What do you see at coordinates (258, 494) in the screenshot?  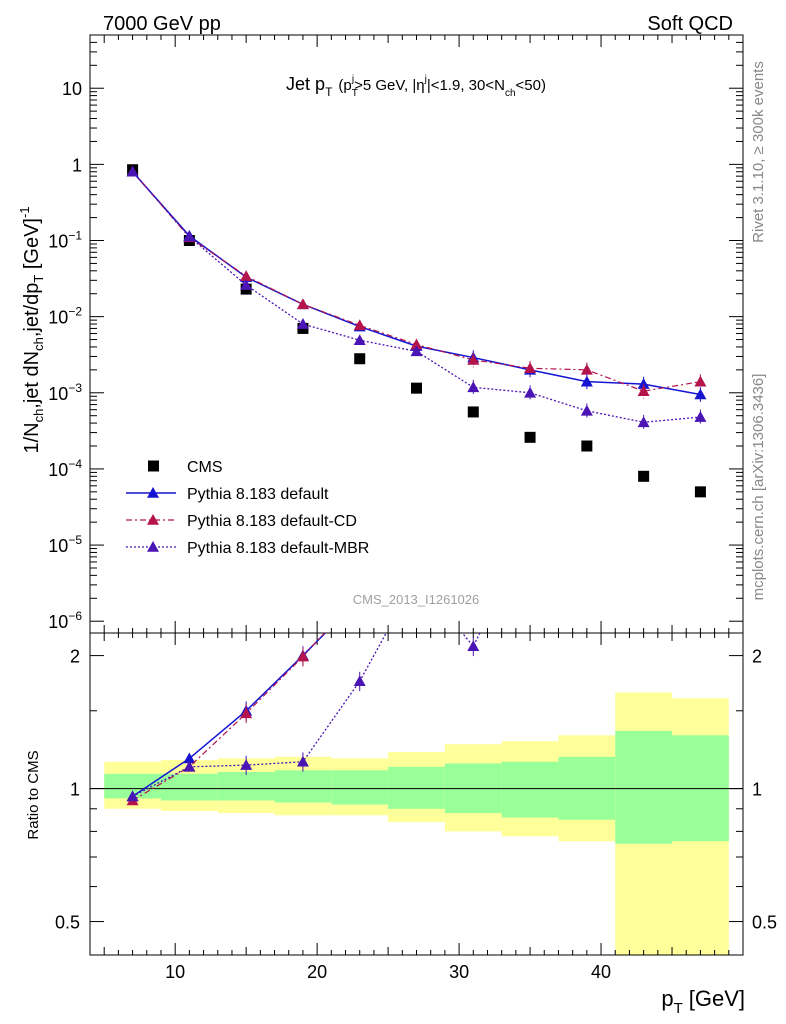 I see `legend-label-pythia-8-183-default: Pythia 8.183 default` at bounding box center [258, 494].